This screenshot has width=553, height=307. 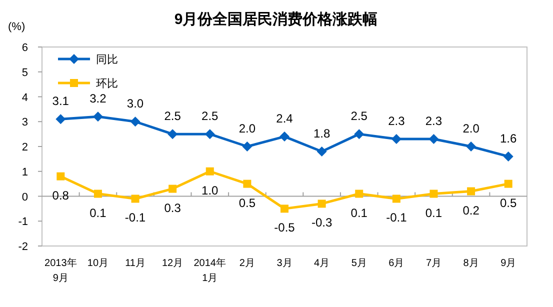 I want to click on data-label: 1.8, so click(x=321, y=133).